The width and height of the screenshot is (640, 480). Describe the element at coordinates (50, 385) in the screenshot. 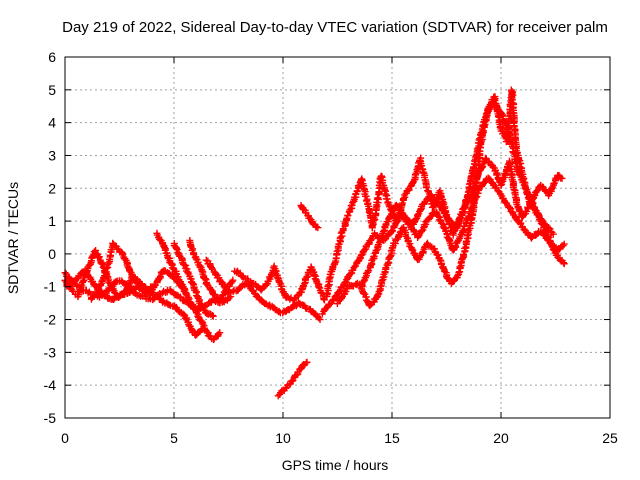

I see `y-tick-label: -4` at that location.